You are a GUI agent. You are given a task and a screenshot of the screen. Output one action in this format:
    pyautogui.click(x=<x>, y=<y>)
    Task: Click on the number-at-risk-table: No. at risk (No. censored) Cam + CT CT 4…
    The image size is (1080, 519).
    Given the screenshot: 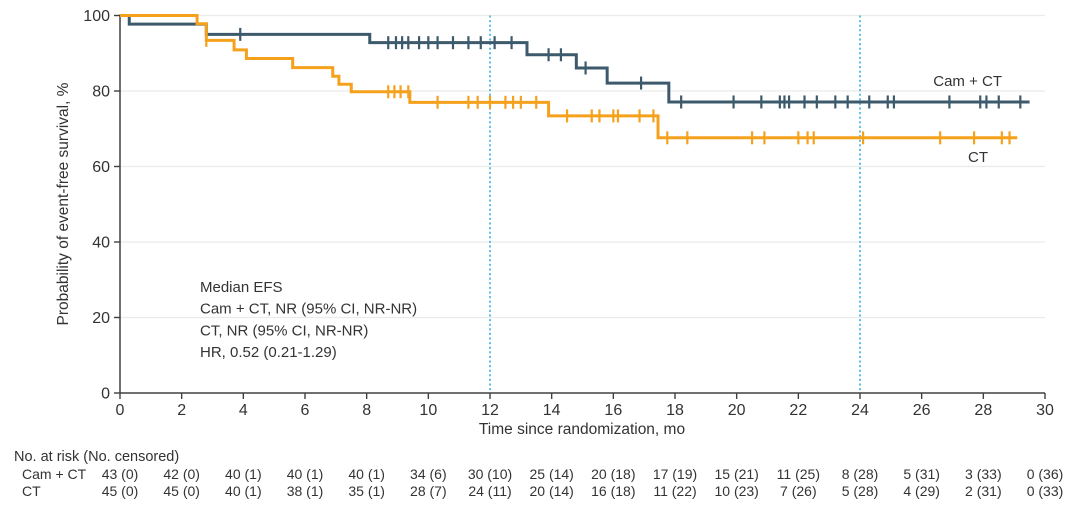 What is the action you would take?
    pyautogui.click(x=538, y=474)
    